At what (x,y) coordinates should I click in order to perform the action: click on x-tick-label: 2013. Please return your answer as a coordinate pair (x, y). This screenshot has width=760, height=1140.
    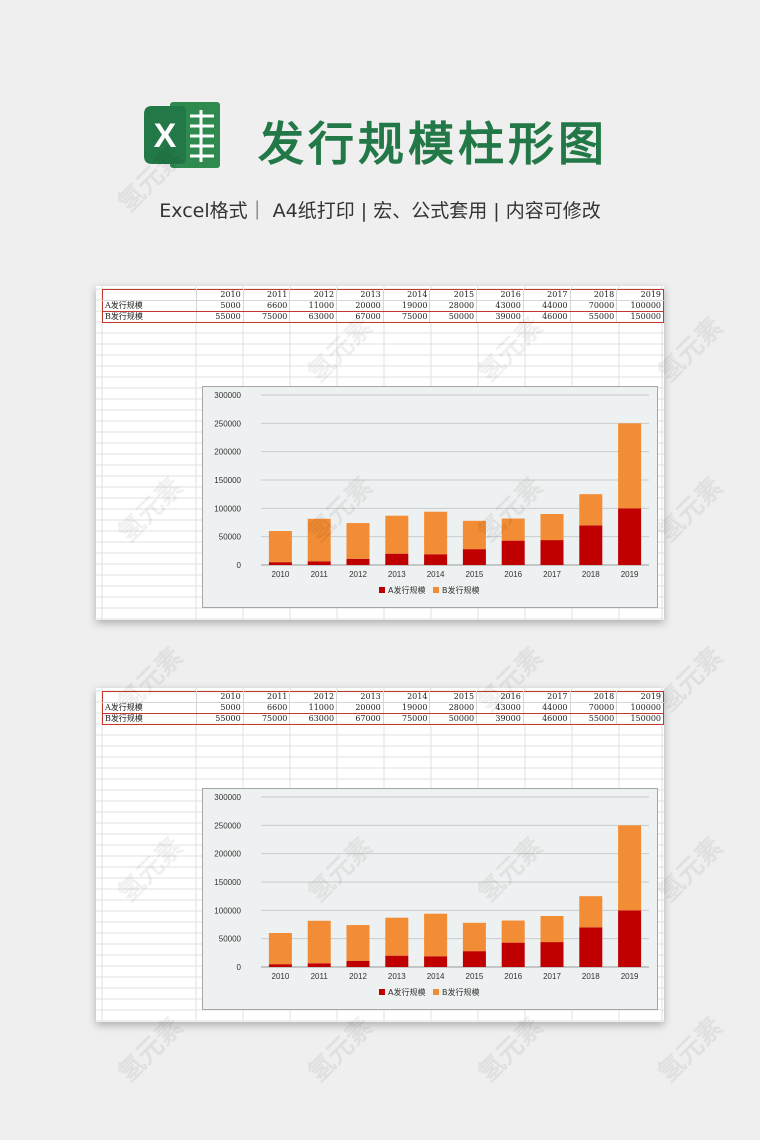
    Looking at the image, I should click on (397, 976).